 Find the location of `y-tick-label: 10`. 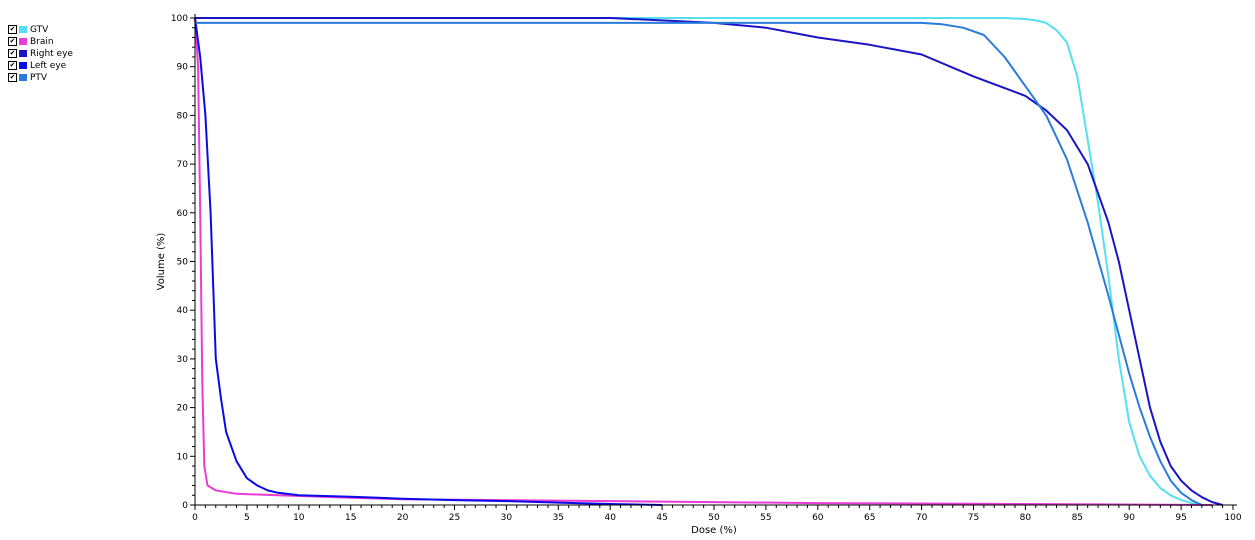

y-tick-label: 10 is located at coordinates (183, 457).